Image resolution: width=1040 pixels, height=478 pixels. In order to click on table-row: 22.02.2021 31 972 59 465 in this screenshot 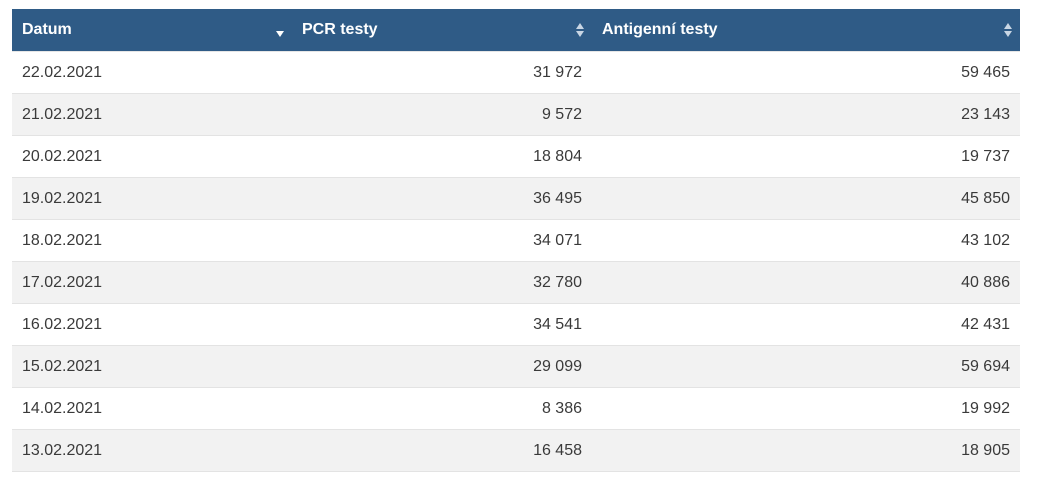, I will do `click(516, 72)`.